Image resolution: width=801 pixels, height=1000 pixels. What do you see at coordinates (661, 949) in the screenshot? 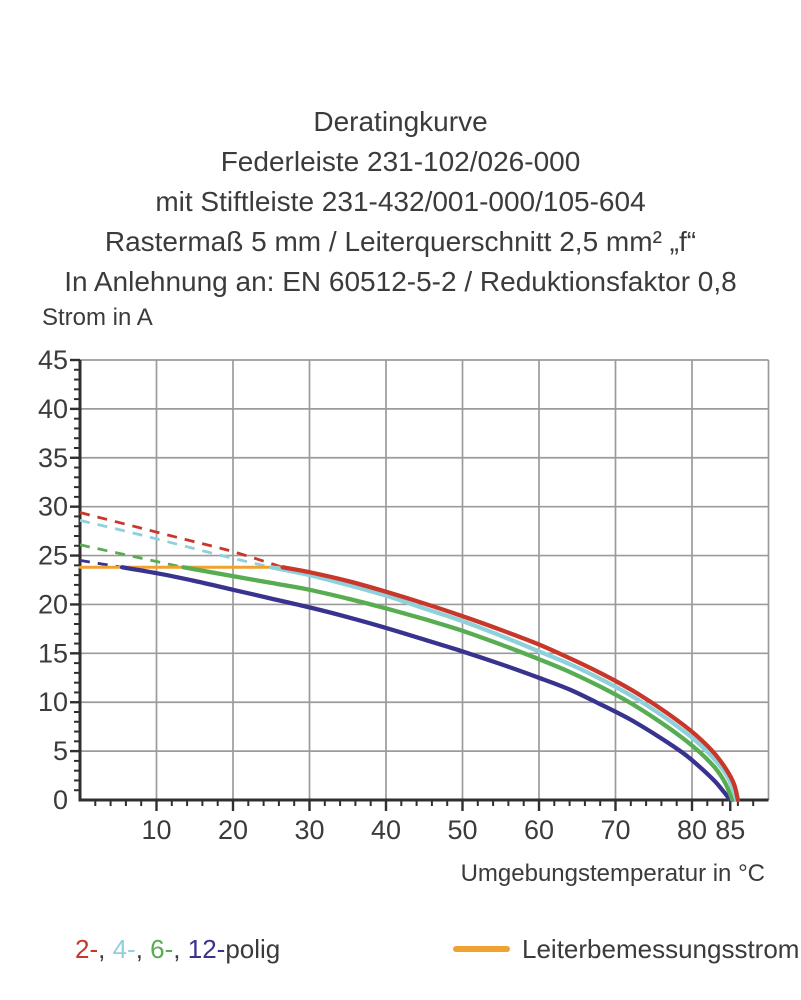
I see `rated-current-label: Leiterbemessungsstrom` at bounding box center [661, 949].